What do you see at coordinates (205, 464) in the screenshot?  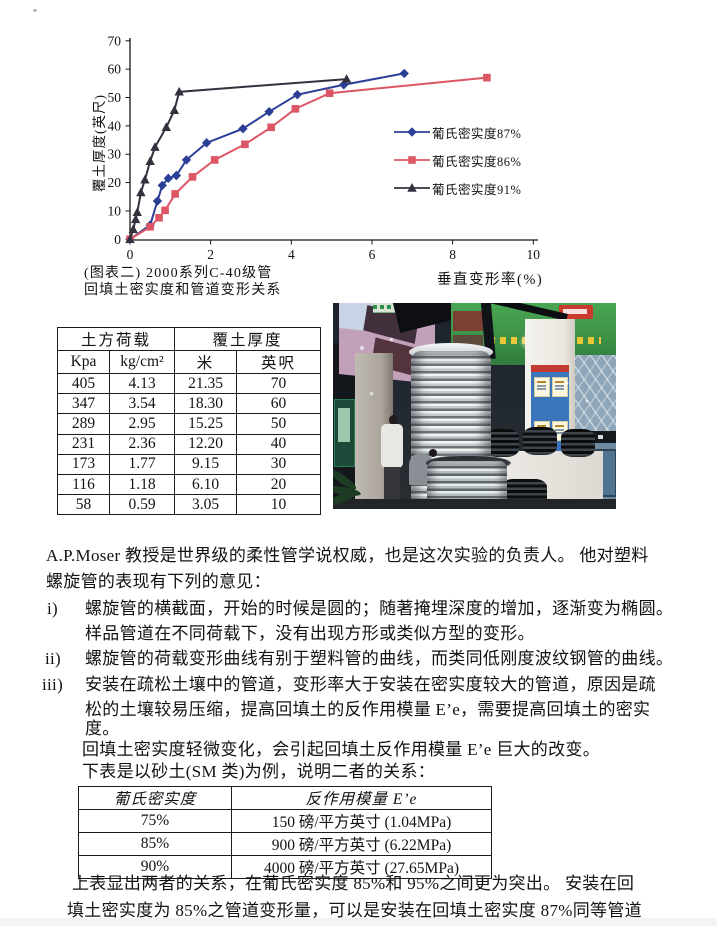 I see `table-cell: 9.15` at bounding box center [205, 464].